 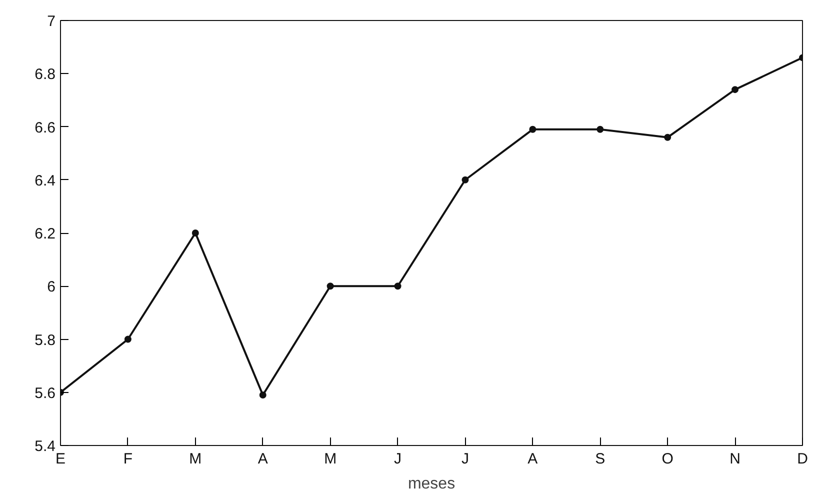 I want to click on x-tick-label: D, so click(x=802, y=459).